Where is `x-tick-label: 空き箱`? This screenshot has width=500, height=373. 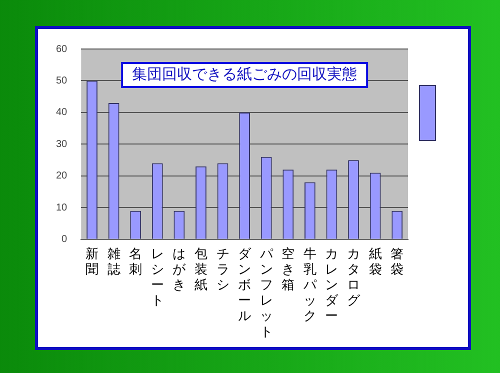
x-tick-label: 空き箱 is located at coordinates (288, 269).